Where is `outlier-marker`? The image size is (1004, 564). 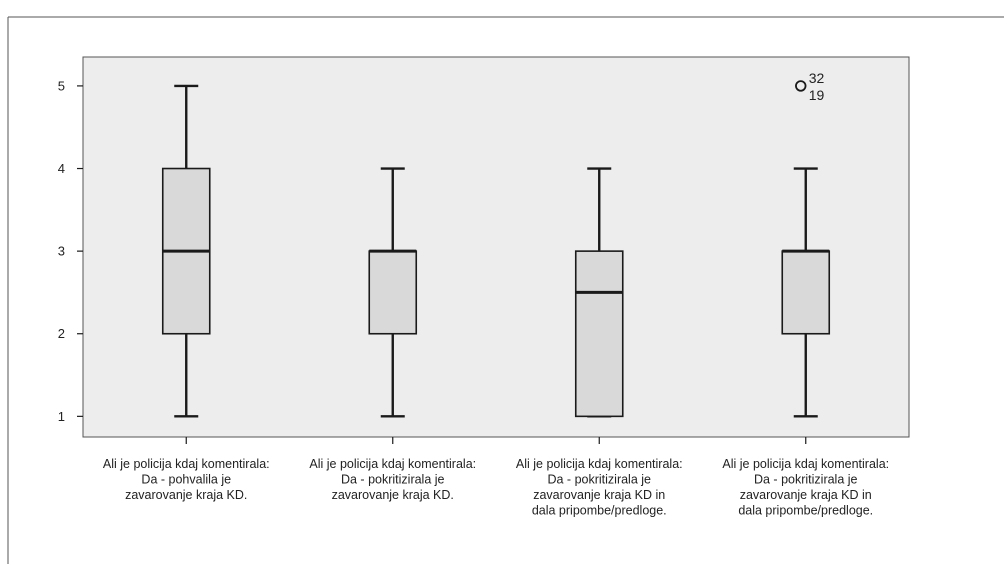
outlier-marker is located at coordinates (801, 86).